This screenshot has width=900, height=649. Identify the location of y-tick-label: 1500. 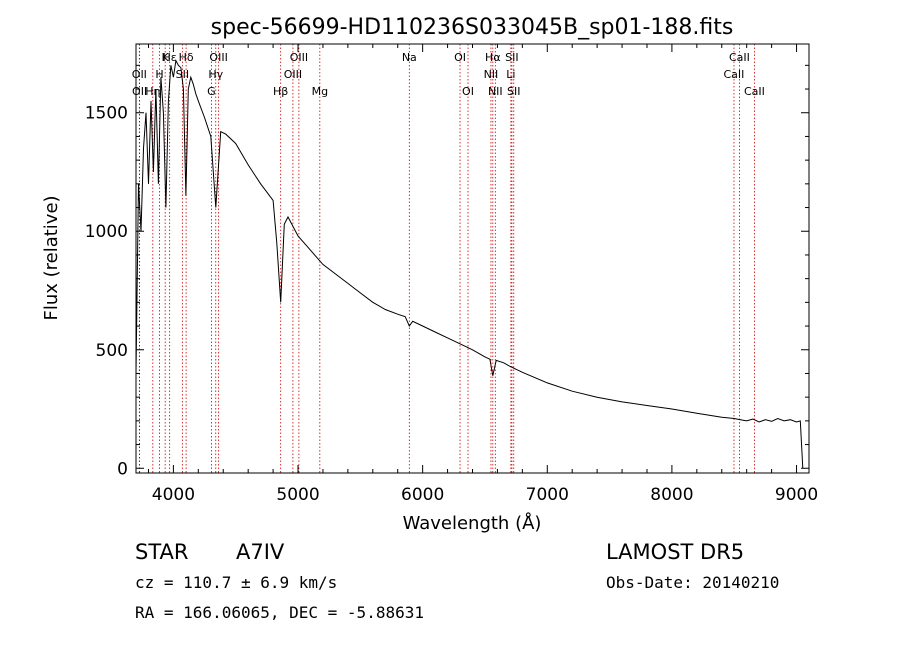
(106, 114).